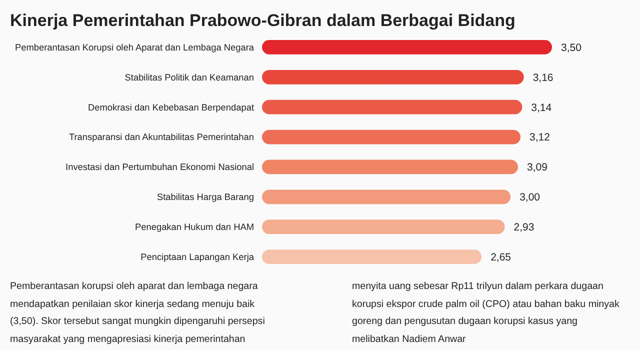  Describe the element at coordinates (161, 137) in the screenshot. I see `y-tick-label: Transparansi dan Akuntabilitas Pemerintahan` at that location.